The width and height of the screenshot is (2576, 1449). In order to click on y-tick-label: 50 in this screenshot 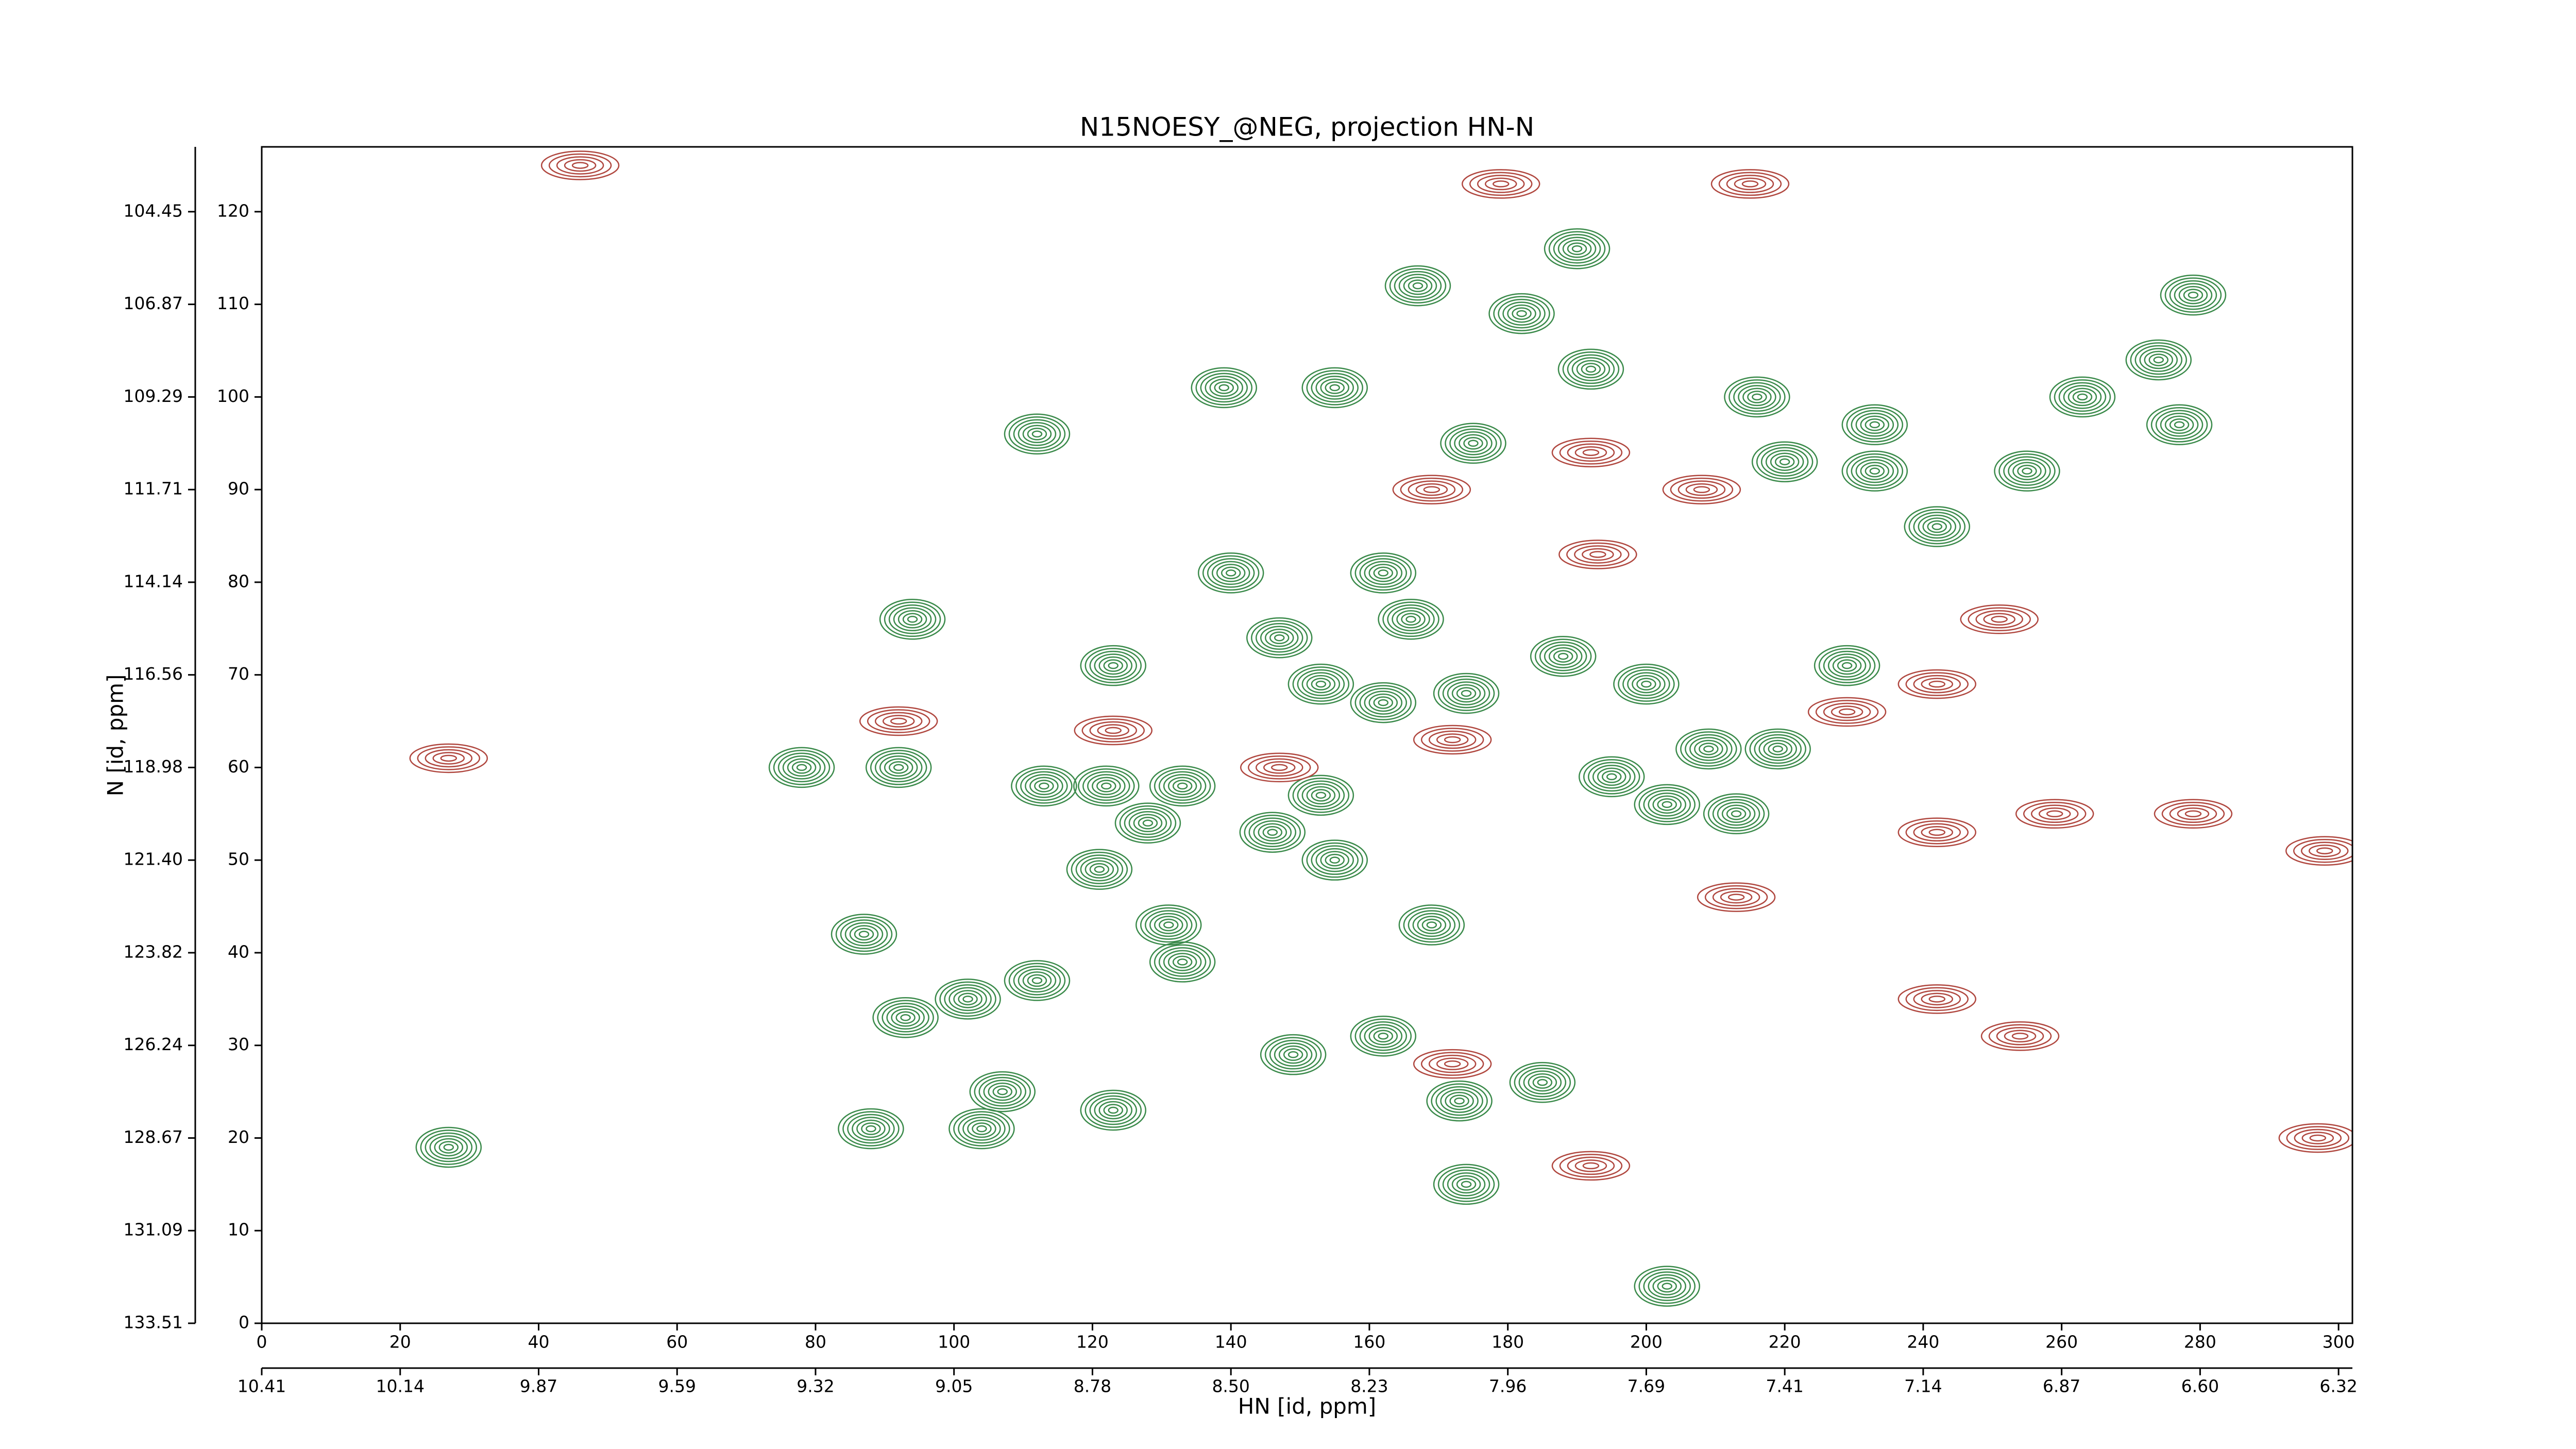, I will do `click(238, 859)`.